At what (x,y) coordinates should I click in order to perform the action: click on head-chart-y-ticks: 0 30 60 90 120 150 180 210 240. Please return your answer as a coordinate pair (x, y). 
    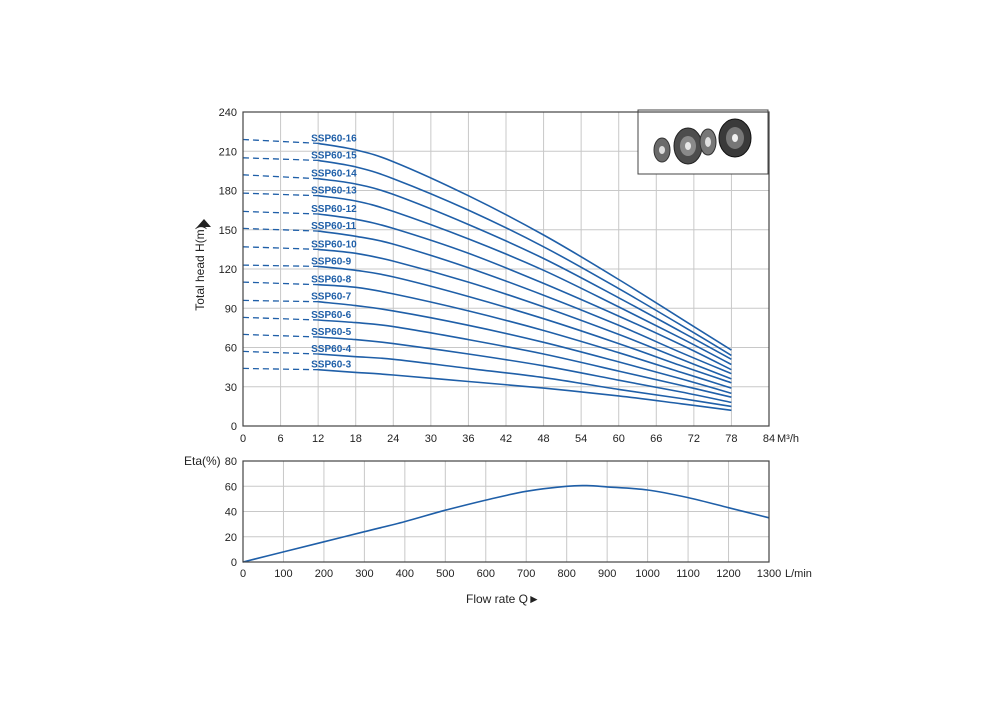
    Looking at the image, I should click on (228, 270).